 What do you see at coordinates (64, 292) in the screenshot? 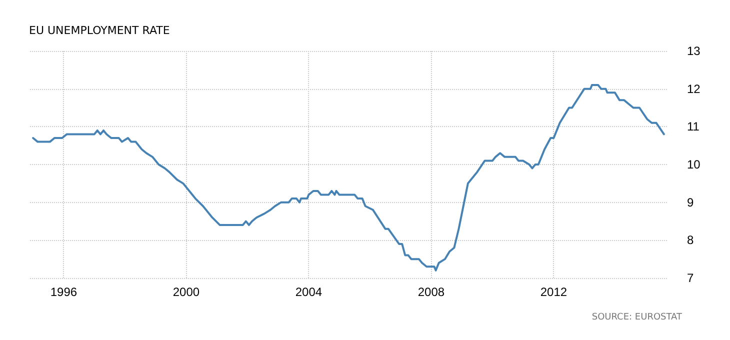
I see `x-tick-label: 1996` at bounding box center [64, 292].